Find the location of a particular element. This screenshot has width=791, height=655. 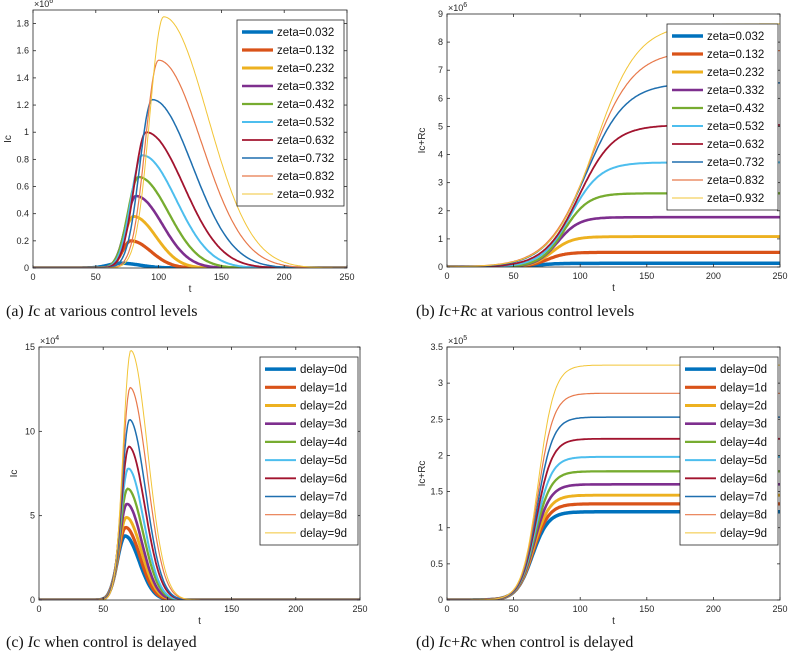

axis-multiplier: ×10⁵ is located at coordinates (457, 340).